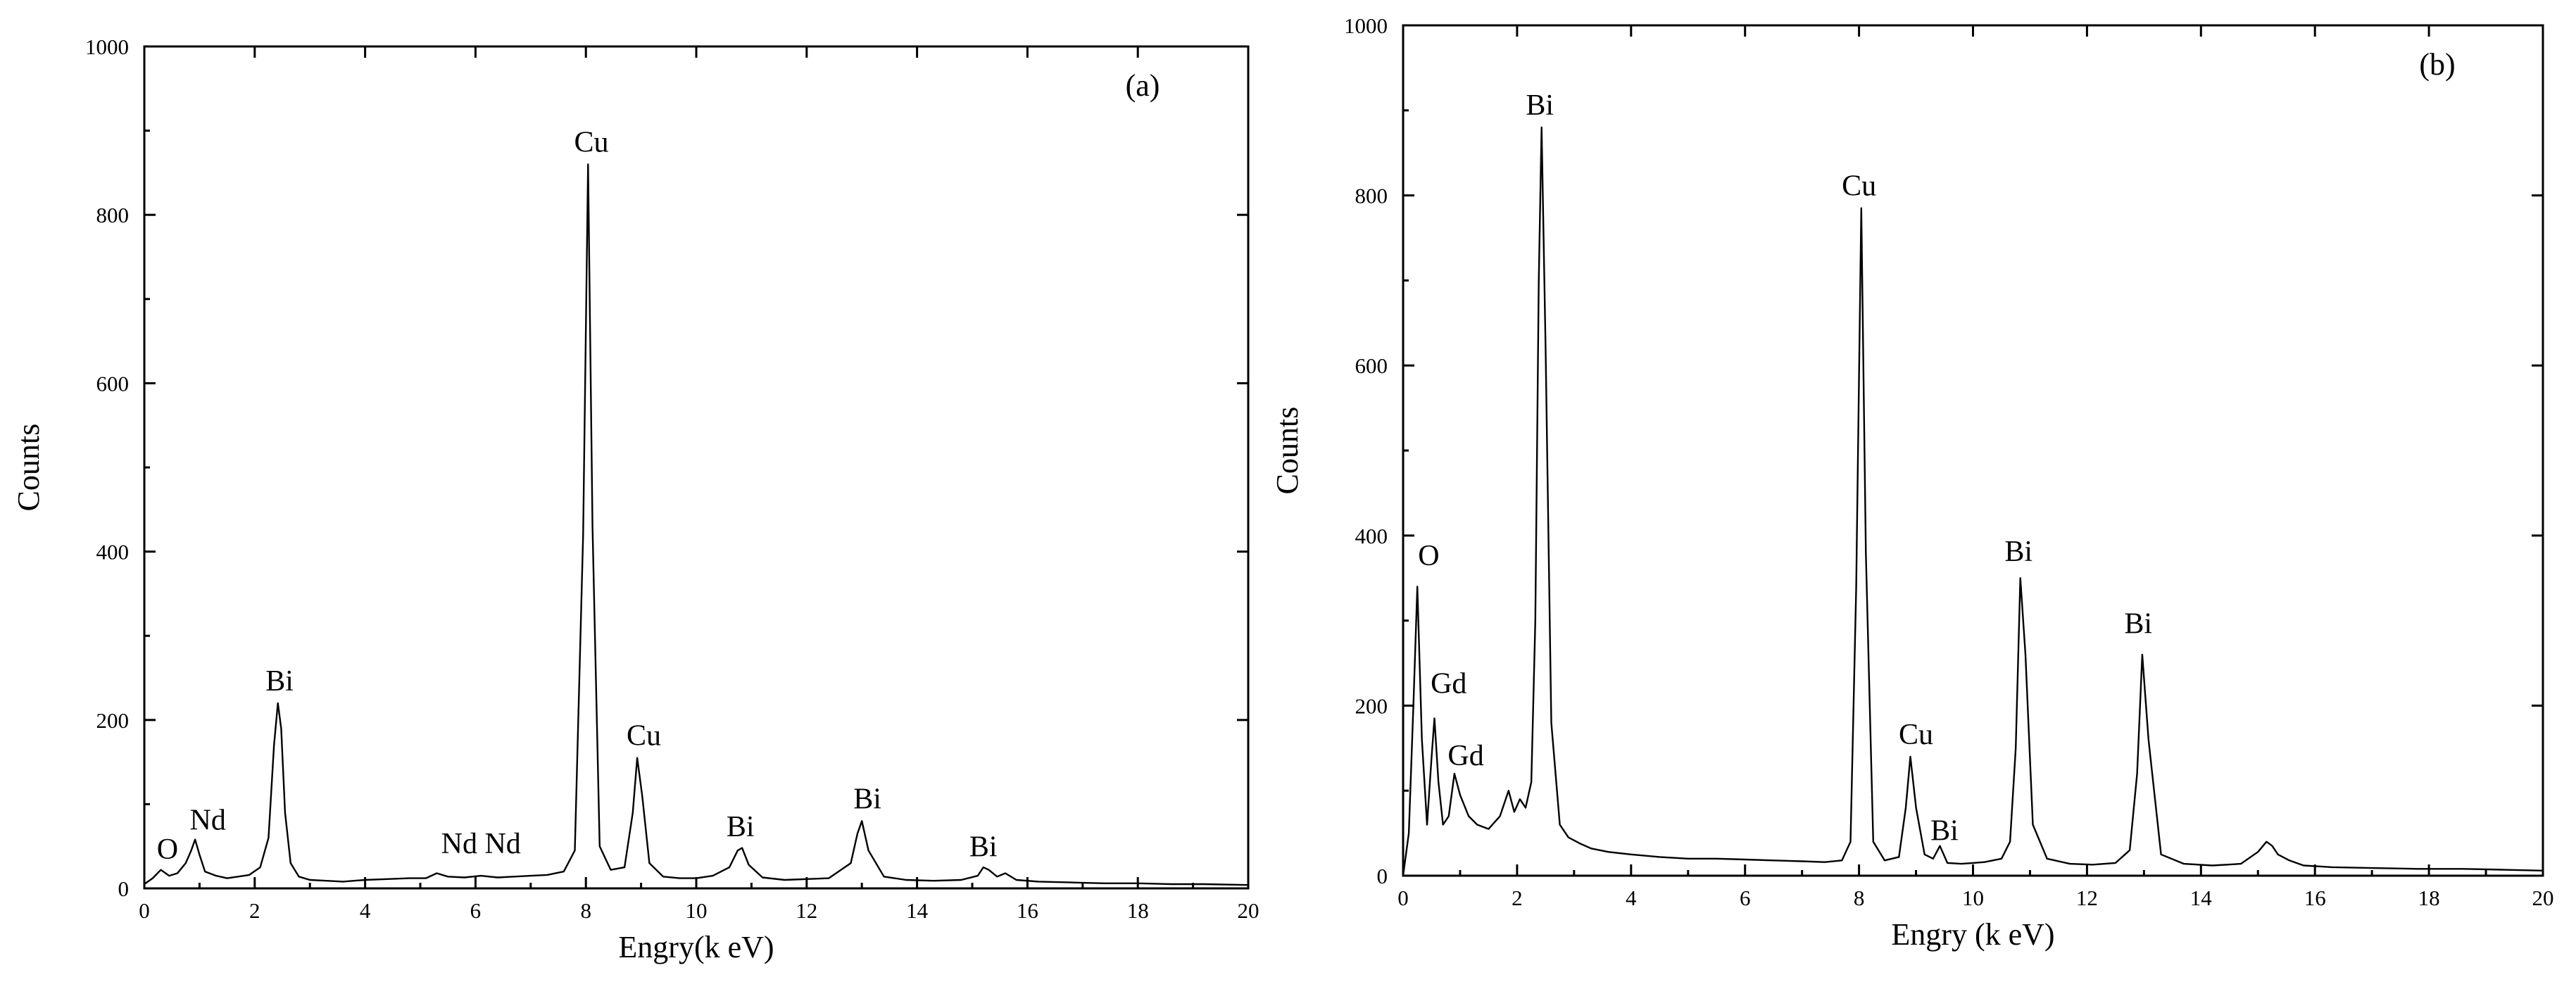 The image size is (2576, 1001). I want to click on panel-label: (a), so click(1143, 85).